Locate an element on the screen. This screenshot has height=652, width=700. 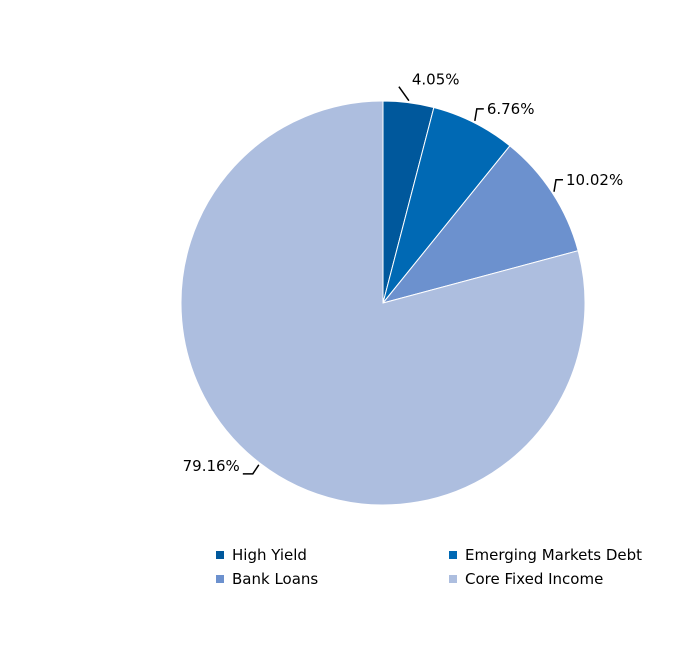
legend-item-emerging-markets-debt: Emerging Markets Debt is located at coordinates (545, 555).